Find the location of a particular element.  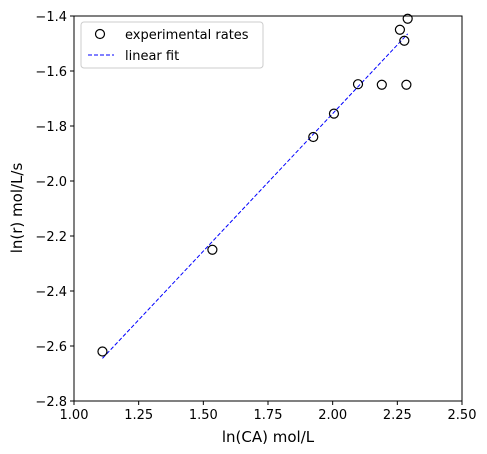

legend-marker-experimental-rates is located at coordinates (100, 34).